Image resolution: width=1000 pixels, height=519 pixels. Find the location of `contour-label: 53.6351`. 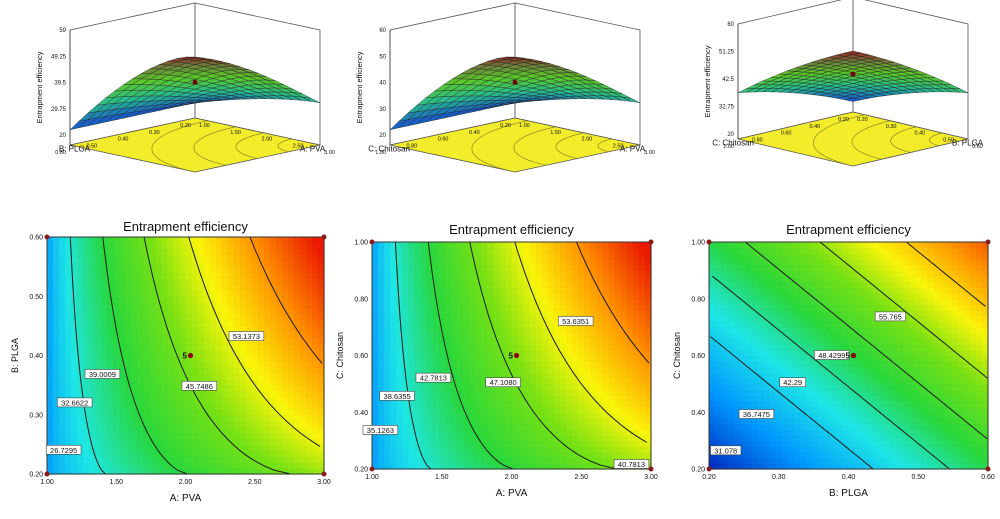

contour-label: 53.6351 is located at coordinates (575, 321).